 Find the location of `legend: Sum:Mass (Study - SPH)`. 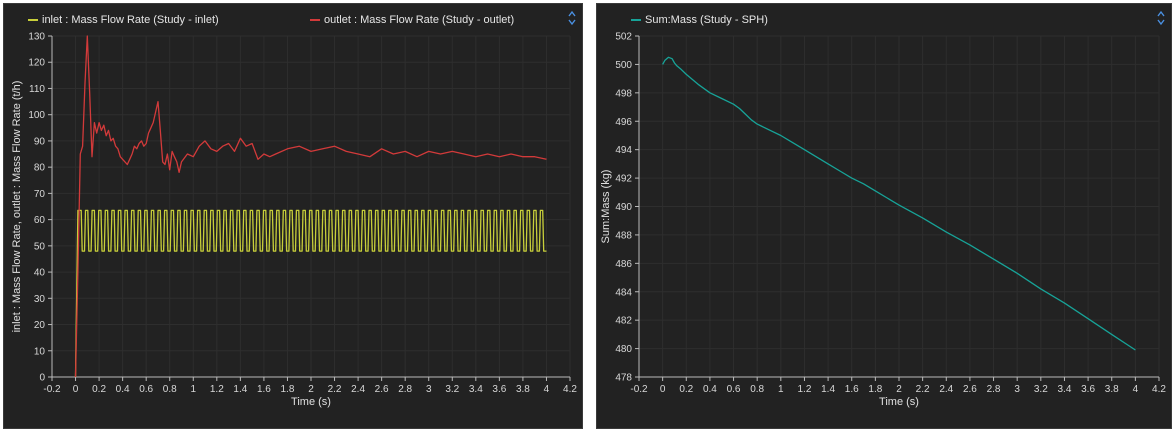

legend: Sum:Mass (Study - SPH) is located at coordinates (884, 21).